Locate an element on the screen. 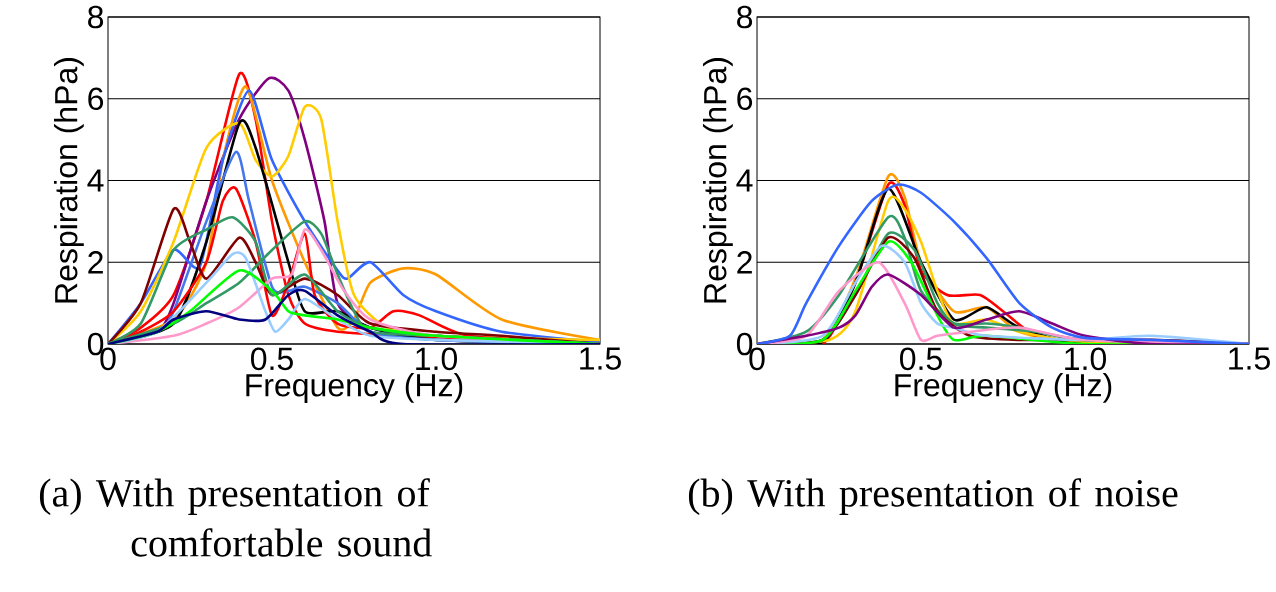 The image size is (1276, 592). text: (a) With presentation of comfortable sound is located at coordinates (235, 517).